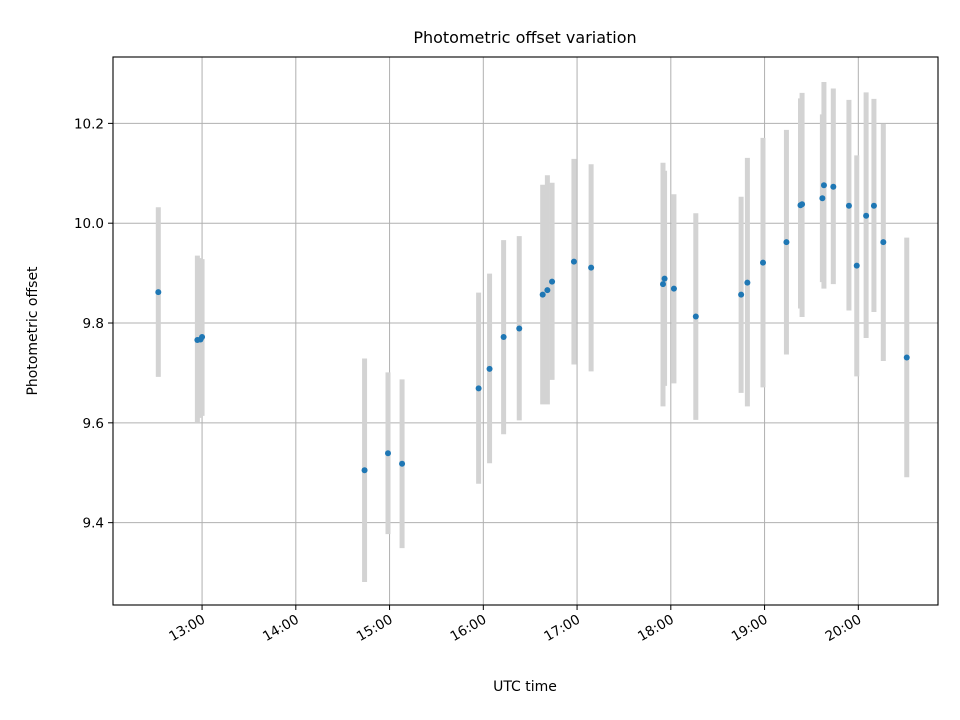  I want to click on y-tick-label: 9.8, so click(93, 324).